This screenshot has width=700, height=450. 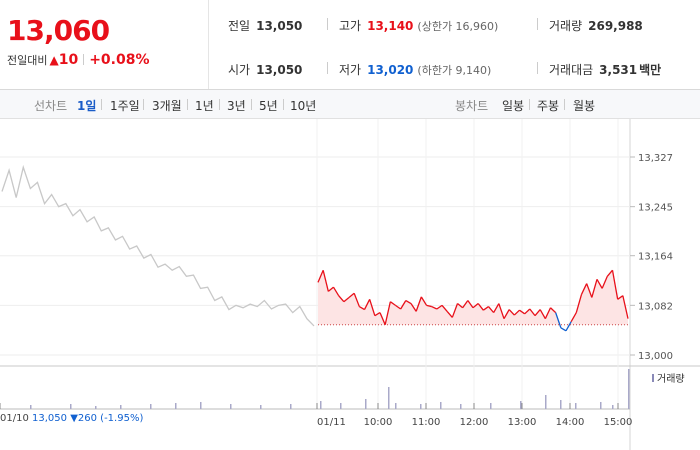 What do you see at coordinates (279, 70) in the screenshot?
I see `open-value: 13,050` at bounding box center [279, 70].